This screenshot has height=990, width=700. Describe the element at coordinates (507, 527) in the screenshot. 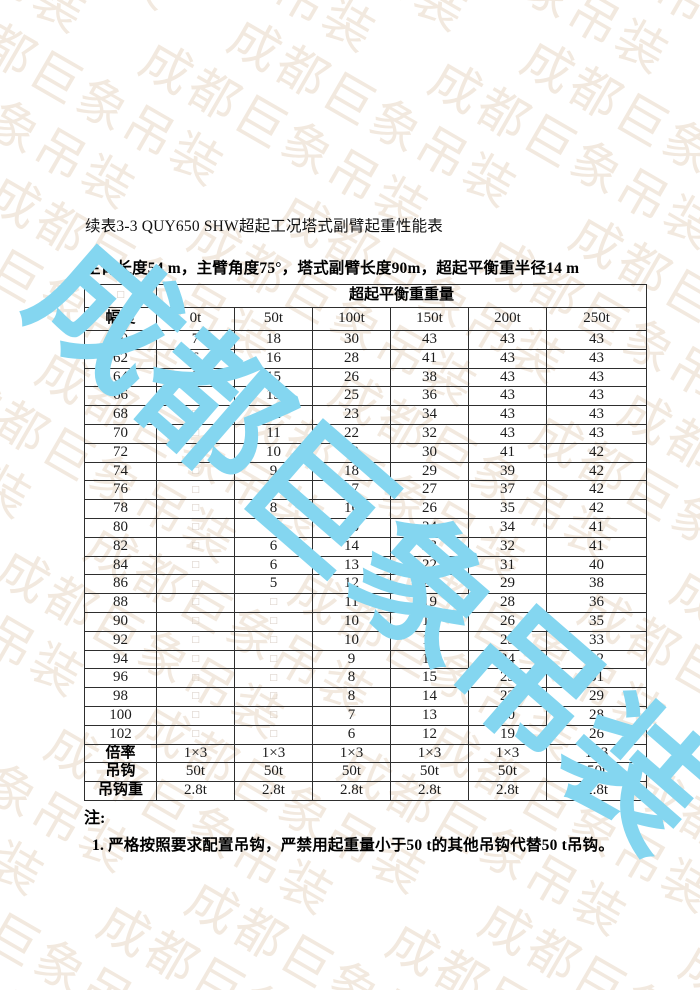

I see `capacity-cell: 34` at that location.